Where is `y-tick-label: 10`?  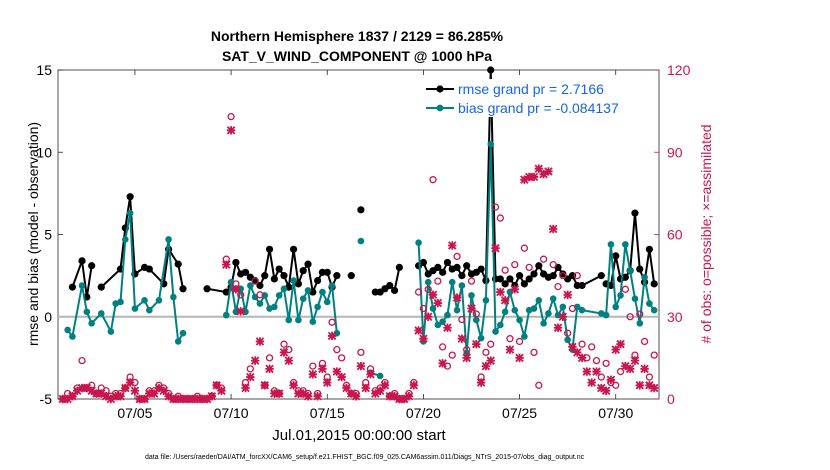 y-tick-label: 10 is located at coordinates (44, 152).